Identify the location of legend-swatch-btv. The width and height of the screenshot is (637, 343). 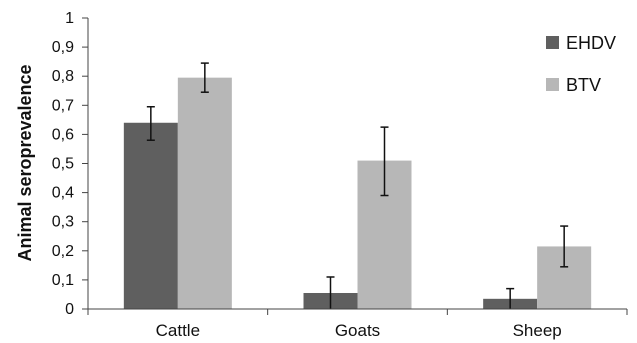
(552, 84).